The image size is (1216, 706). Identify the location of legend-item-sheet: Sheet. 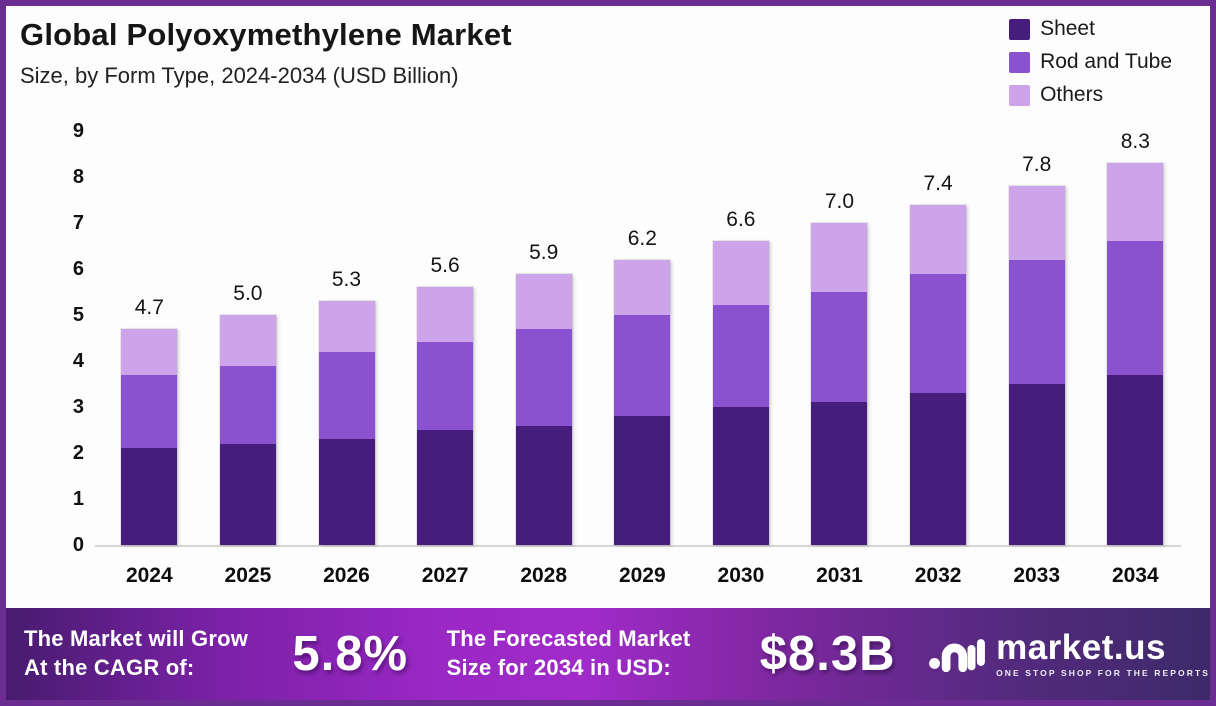
(1090, 29).